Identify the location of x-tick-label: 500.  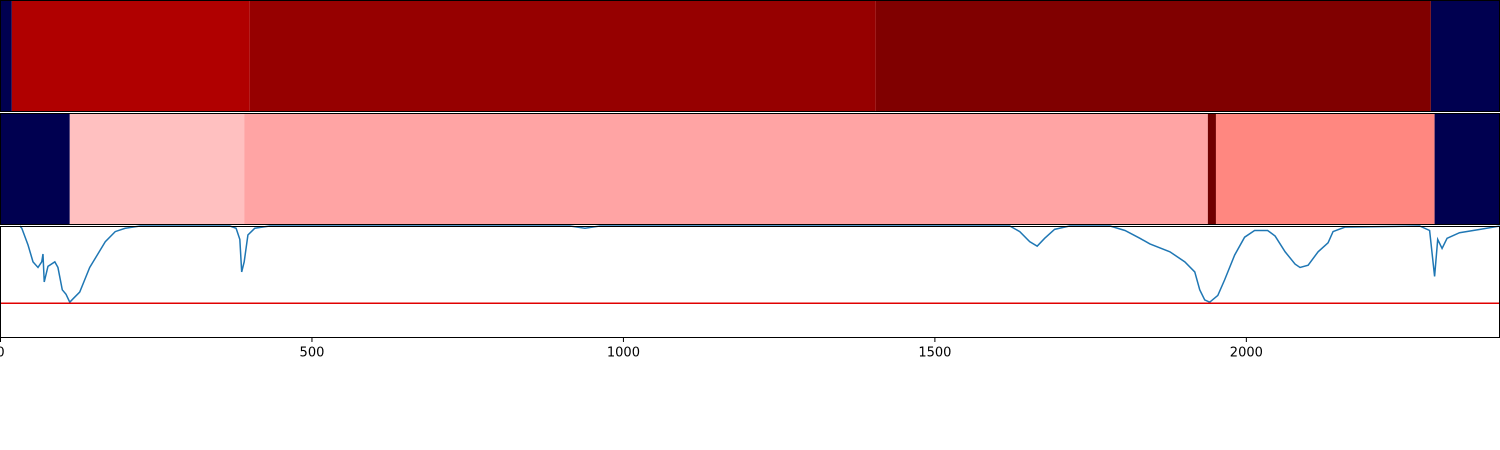
(312, 353).